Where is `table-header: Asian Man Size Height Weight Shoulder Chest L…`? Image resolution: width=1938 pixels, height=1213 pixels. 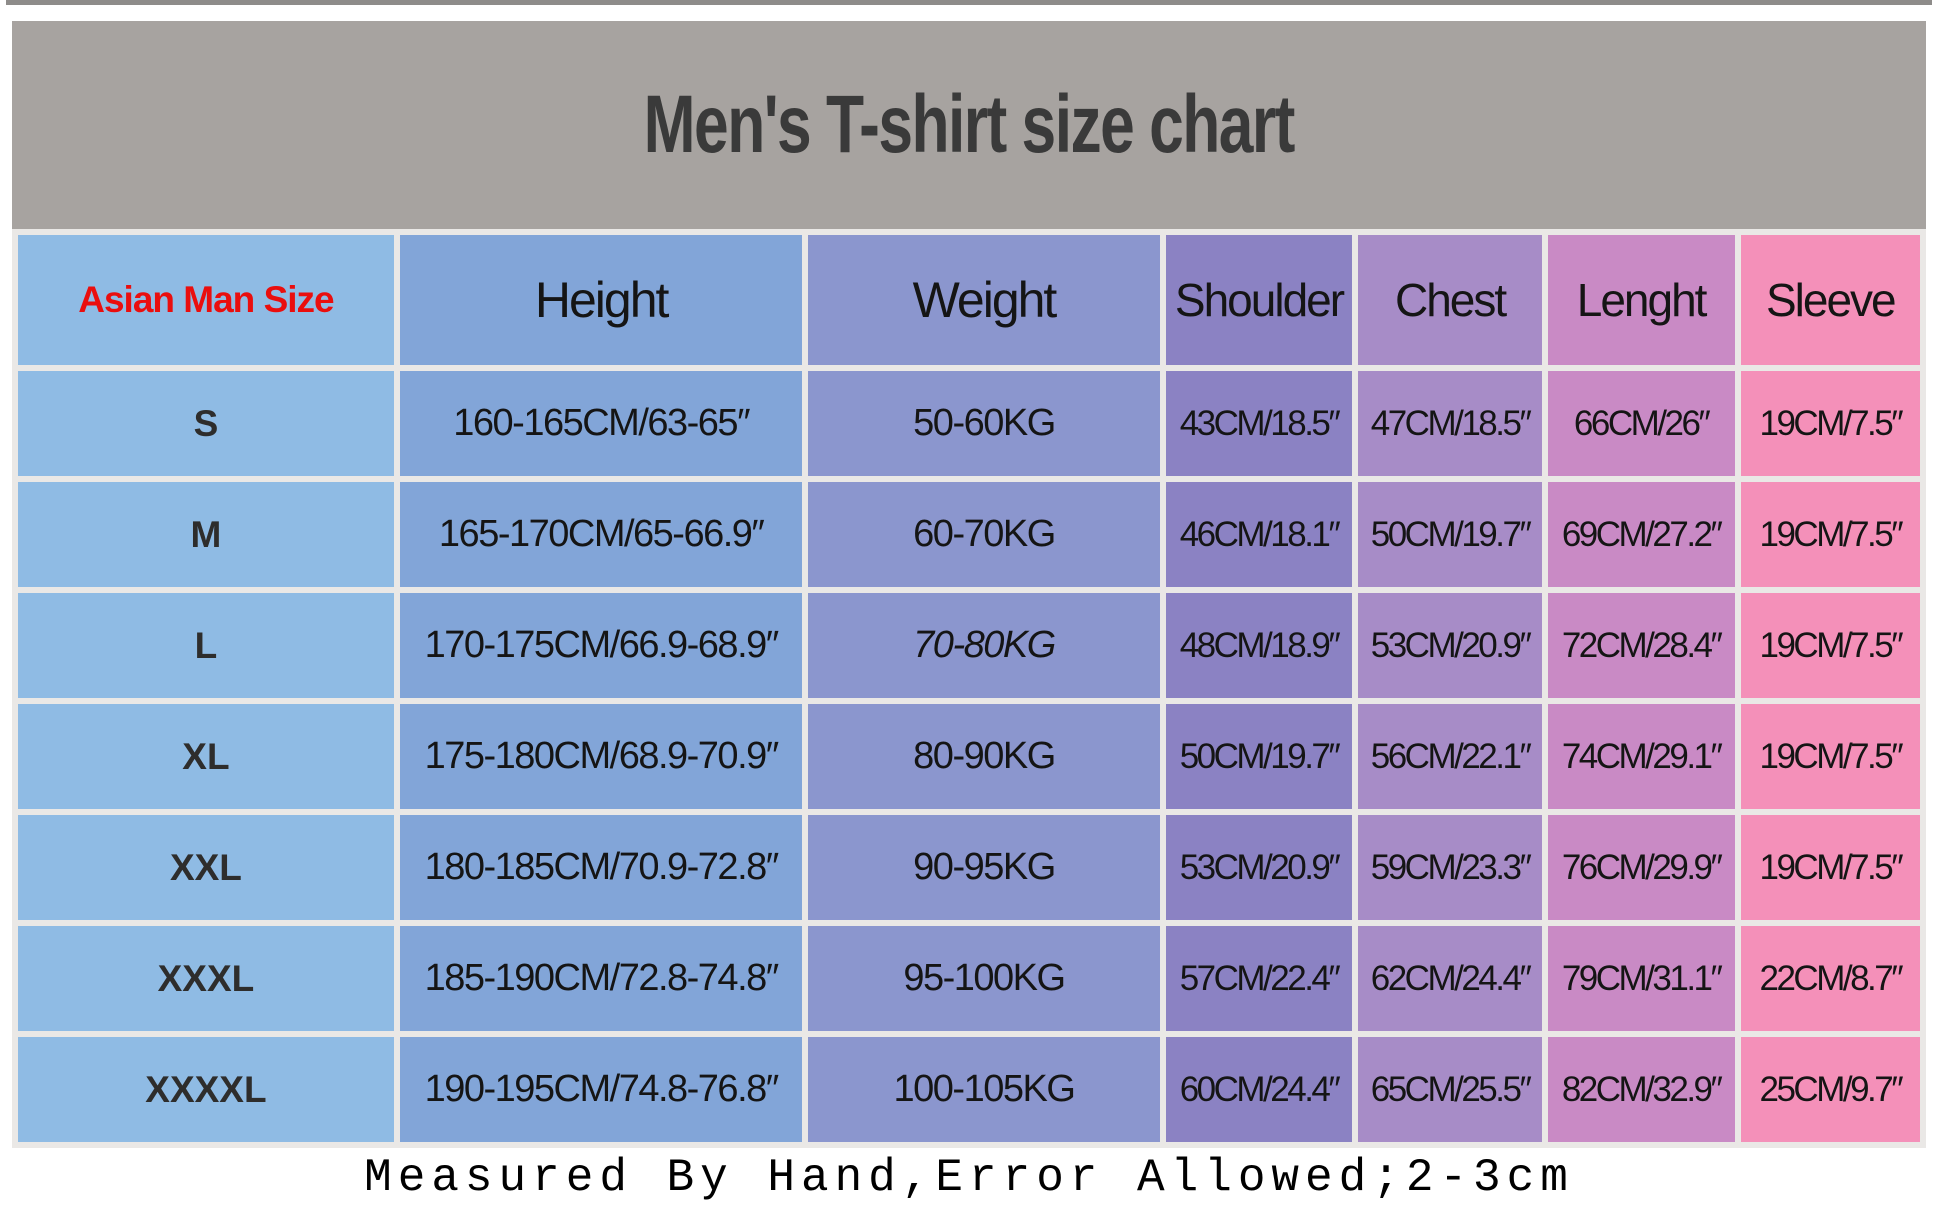 table-header: Asian Man Size Height Weight Shoulder Chest L… is located at coordinates (969, 300).